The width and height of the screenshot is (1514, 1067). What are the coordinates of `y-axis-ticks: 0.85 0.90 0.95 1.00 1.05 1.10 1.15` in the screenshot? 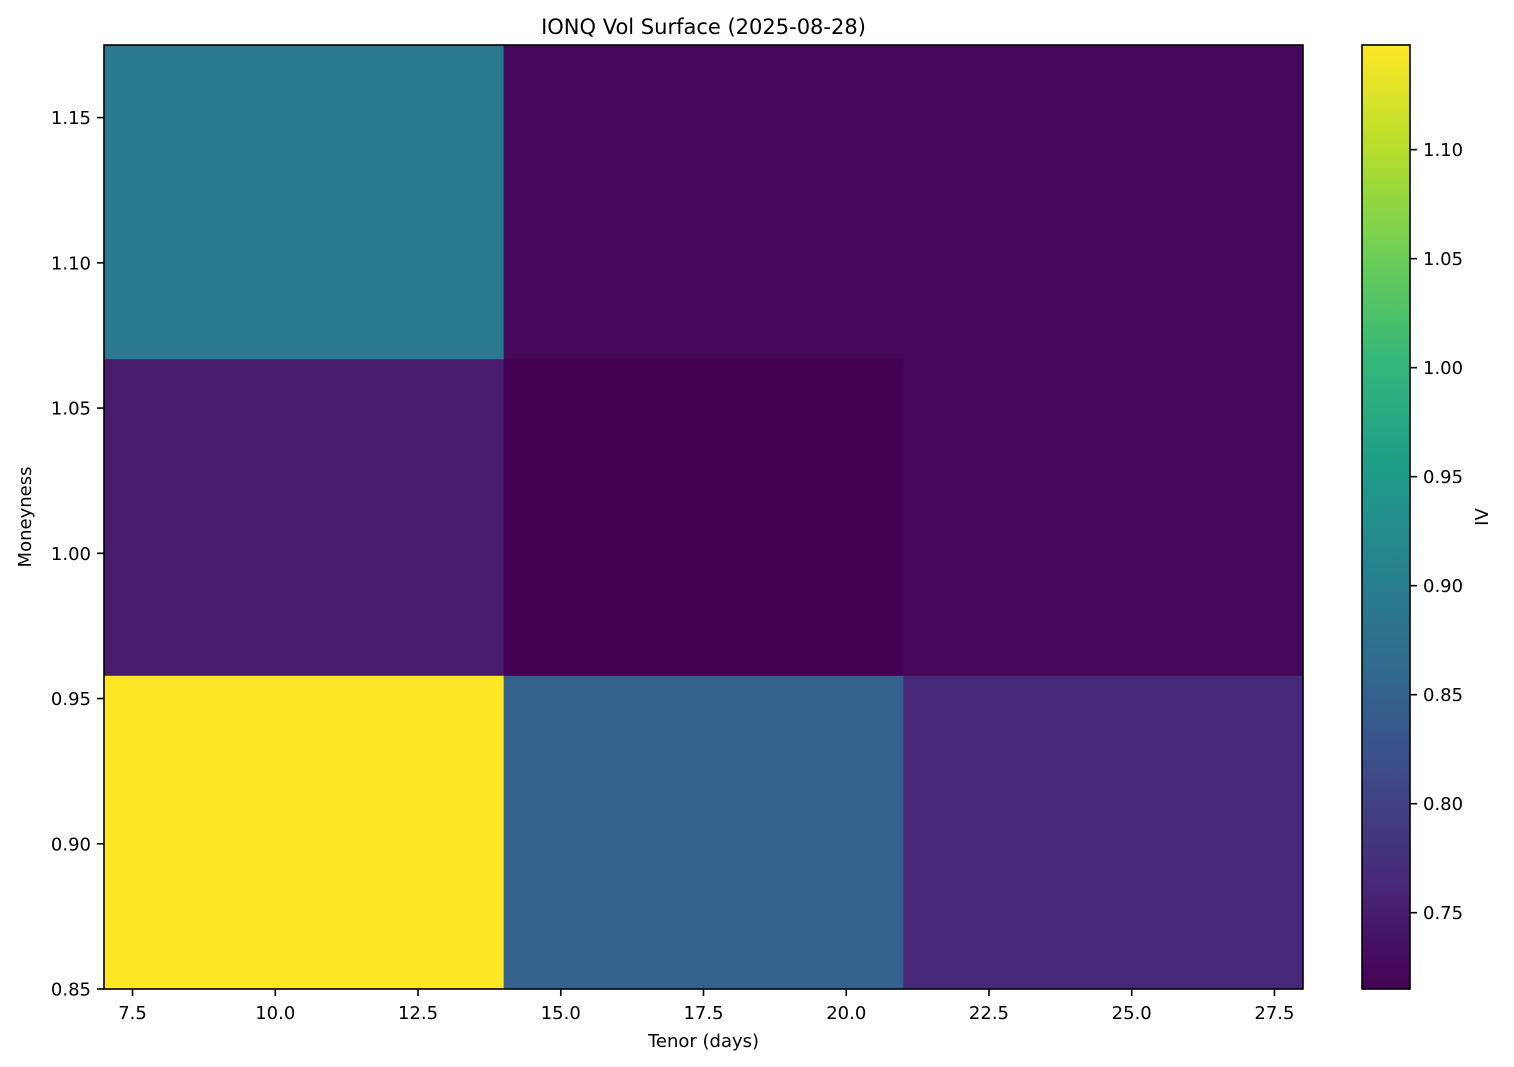 It's located at (77, 554).